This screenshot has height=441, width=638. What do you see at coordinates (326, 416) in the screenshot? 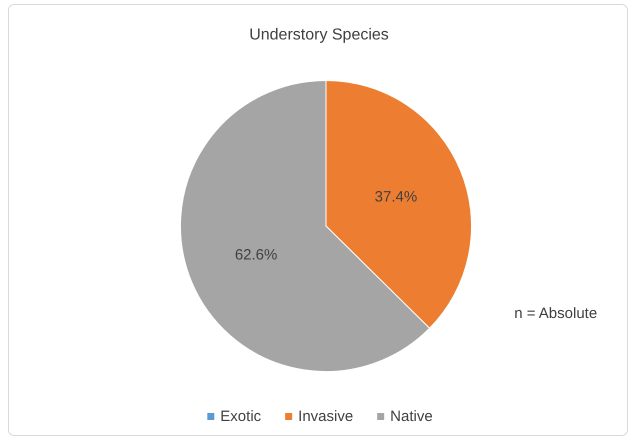
I see `legend-label: Invasive` at bounding box center [326, 416].